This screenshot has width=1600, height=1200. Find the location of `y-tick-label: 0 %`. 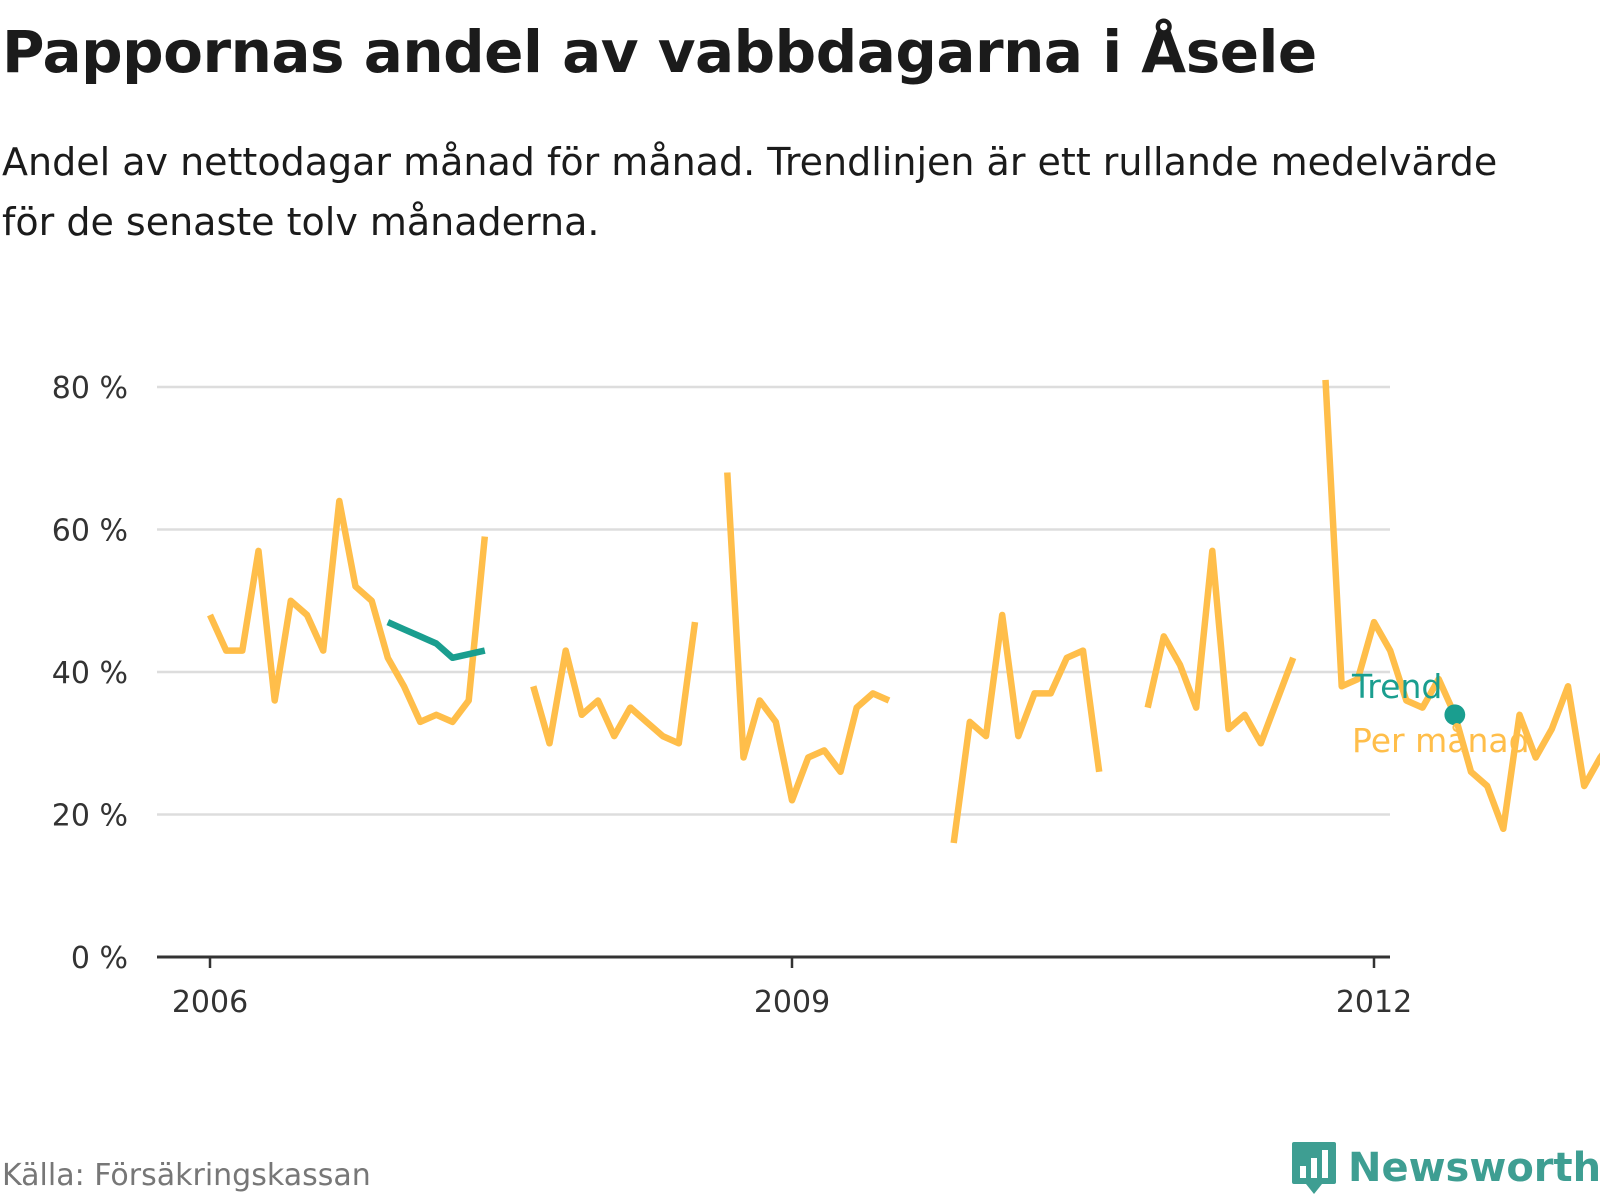

y-tick-label: 0 % is located at coordinates (99, 958).